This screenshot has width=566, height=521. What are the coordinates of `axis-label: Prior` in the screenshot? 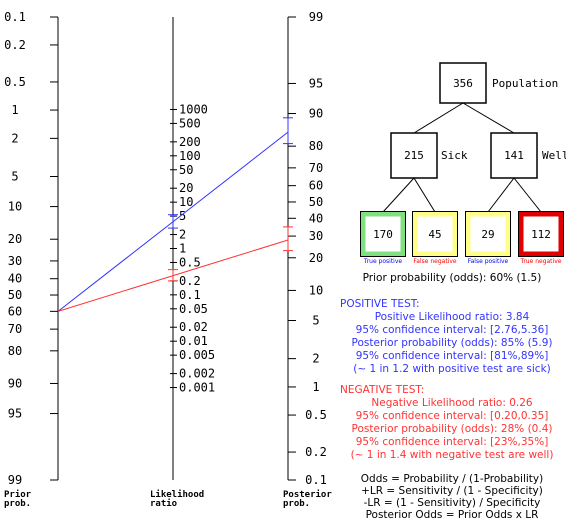 It's located at (18, 494).